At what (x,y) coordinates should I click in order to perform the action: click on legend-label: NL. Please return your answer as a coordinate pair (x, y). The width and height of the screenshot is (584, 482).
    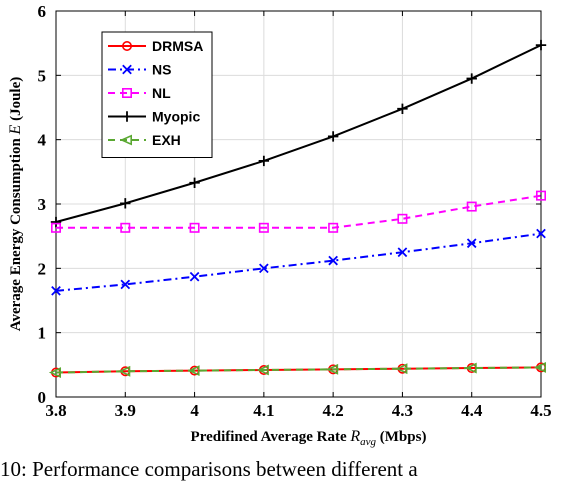
    Looking at the image, I should click on (161, 93).